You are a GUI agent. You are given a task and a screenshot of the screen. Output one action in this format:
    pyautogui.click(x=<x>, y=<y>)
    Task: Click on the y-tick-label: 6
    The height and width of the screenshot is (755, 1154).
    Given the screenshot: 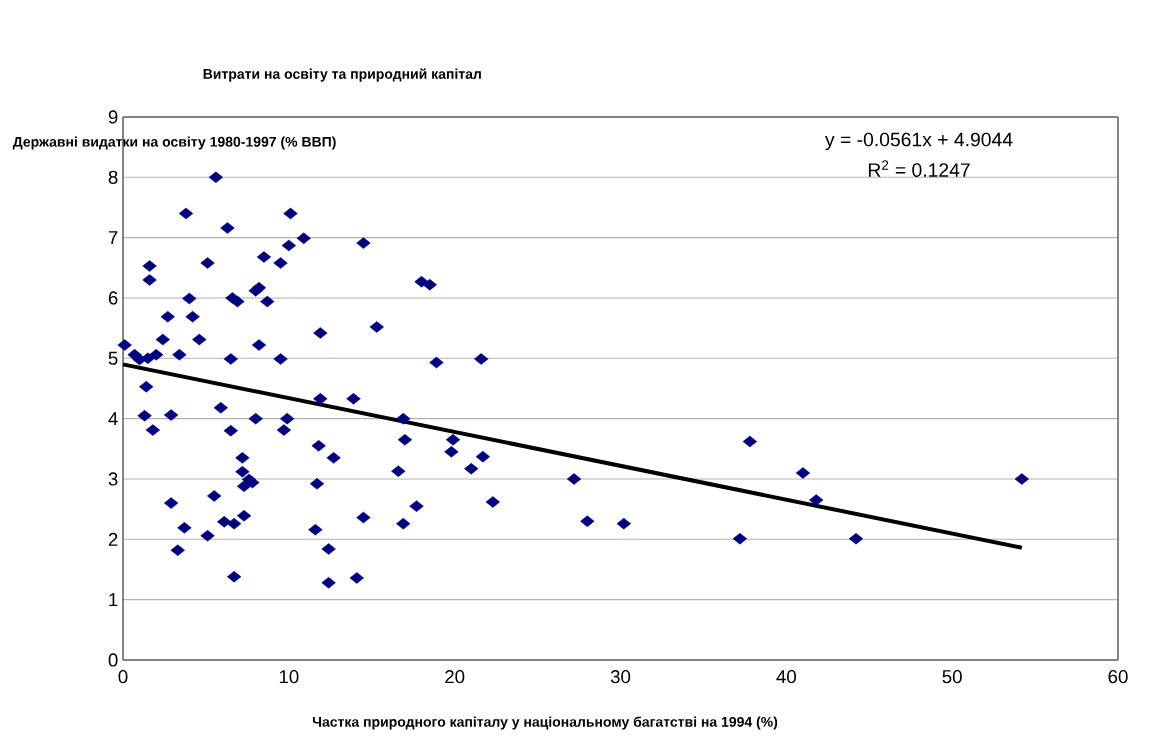 What is the action you would take?
    pyautogui.click(x=113, y=298)
    